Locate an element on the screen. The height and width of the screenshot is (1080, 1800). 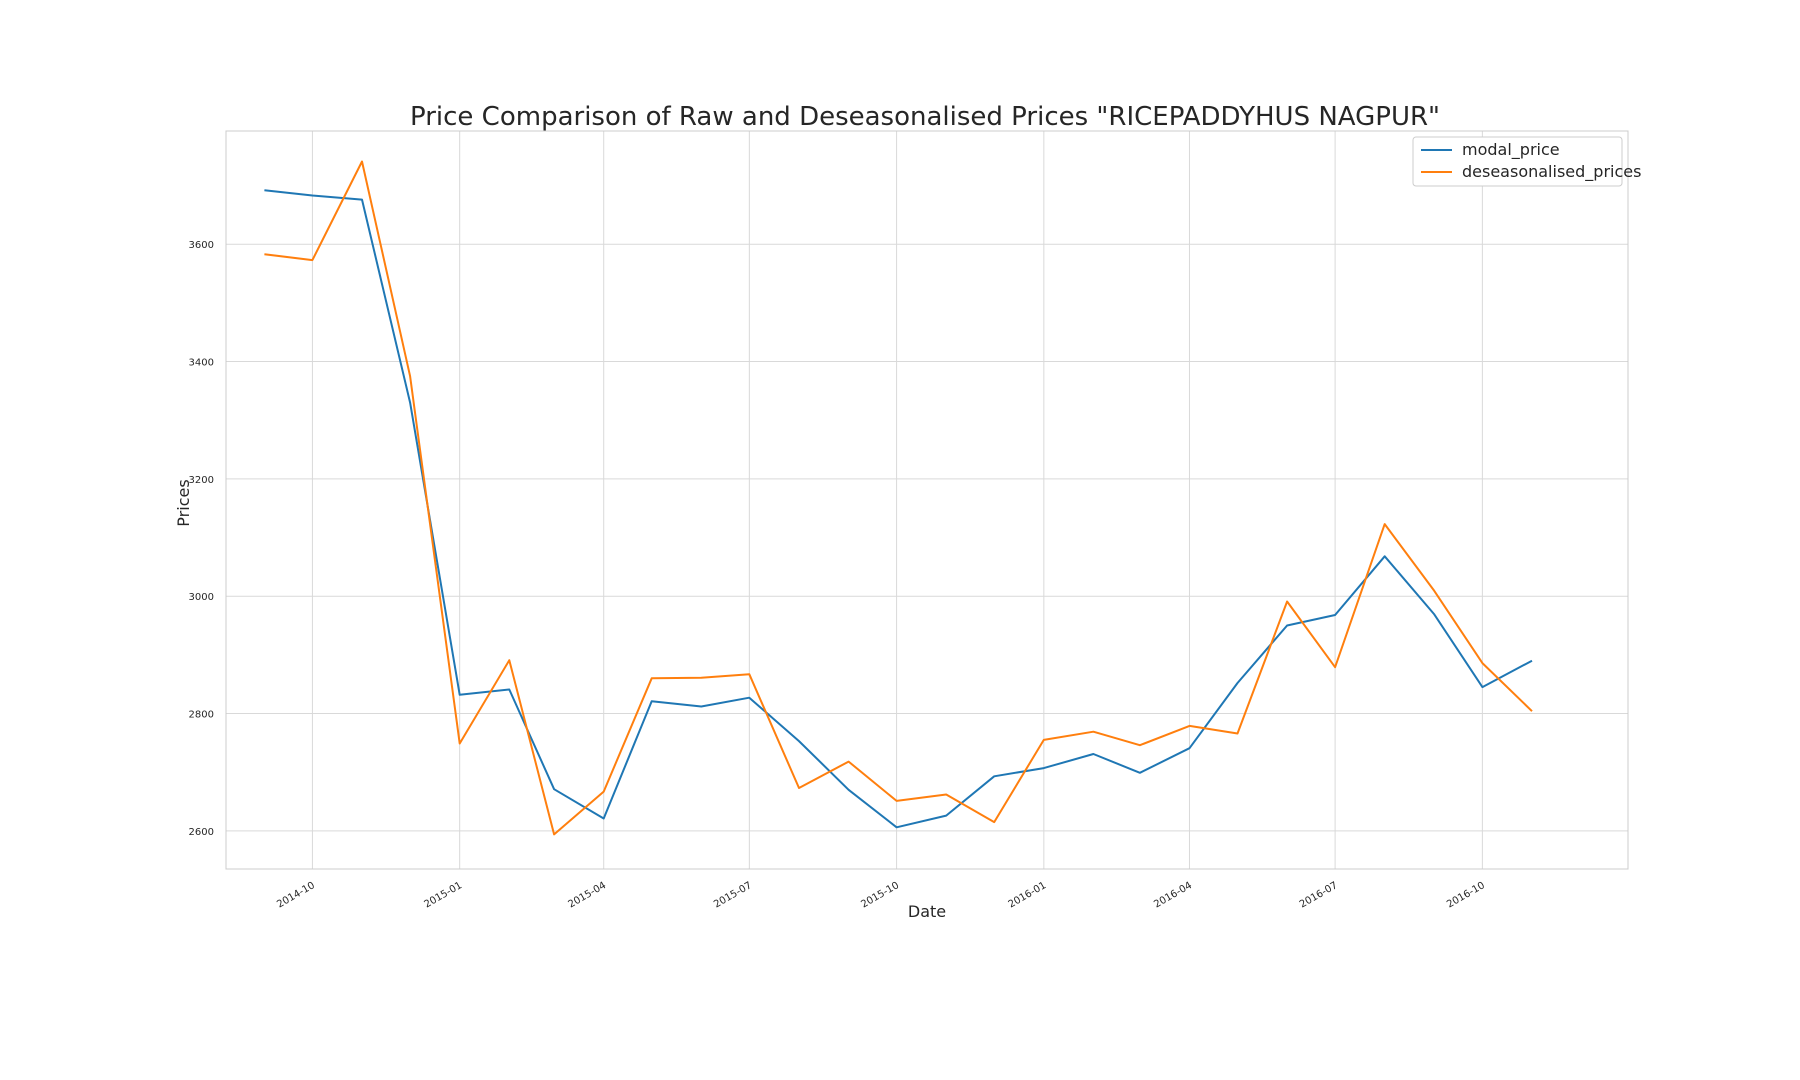
y-tick-label: 3200 is located at coordinates (201, 480).